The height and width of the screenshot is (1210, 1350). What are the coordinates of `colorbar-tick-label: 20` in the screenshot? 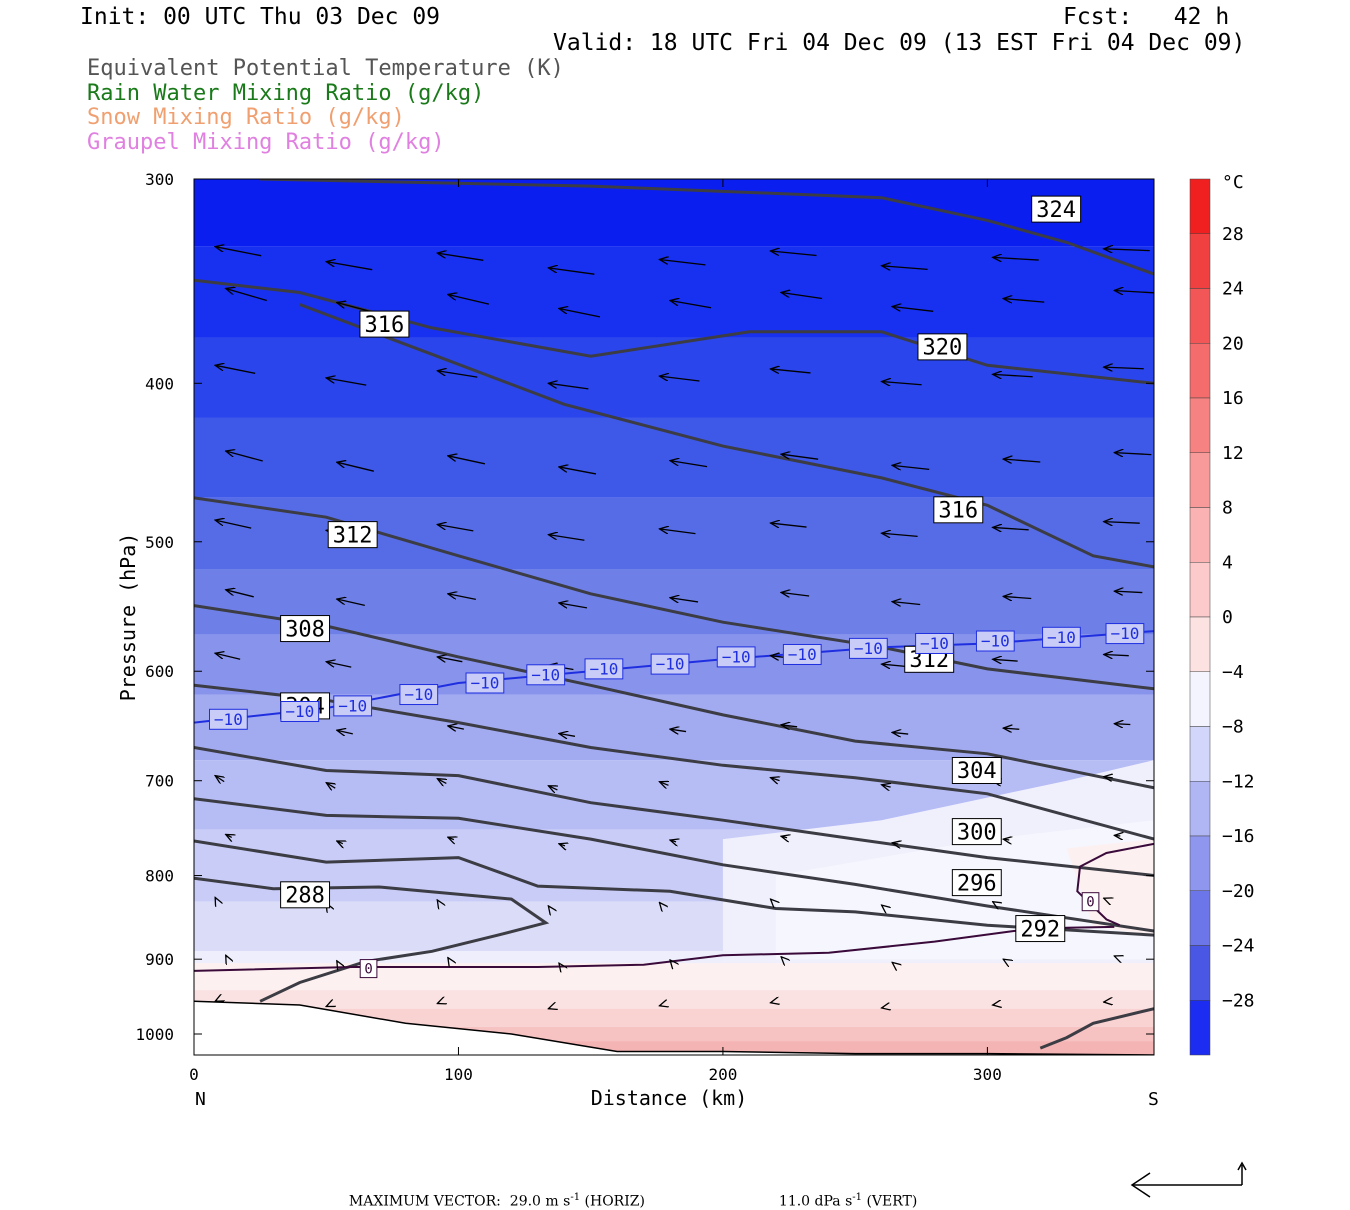 It's located at (1233, 343).